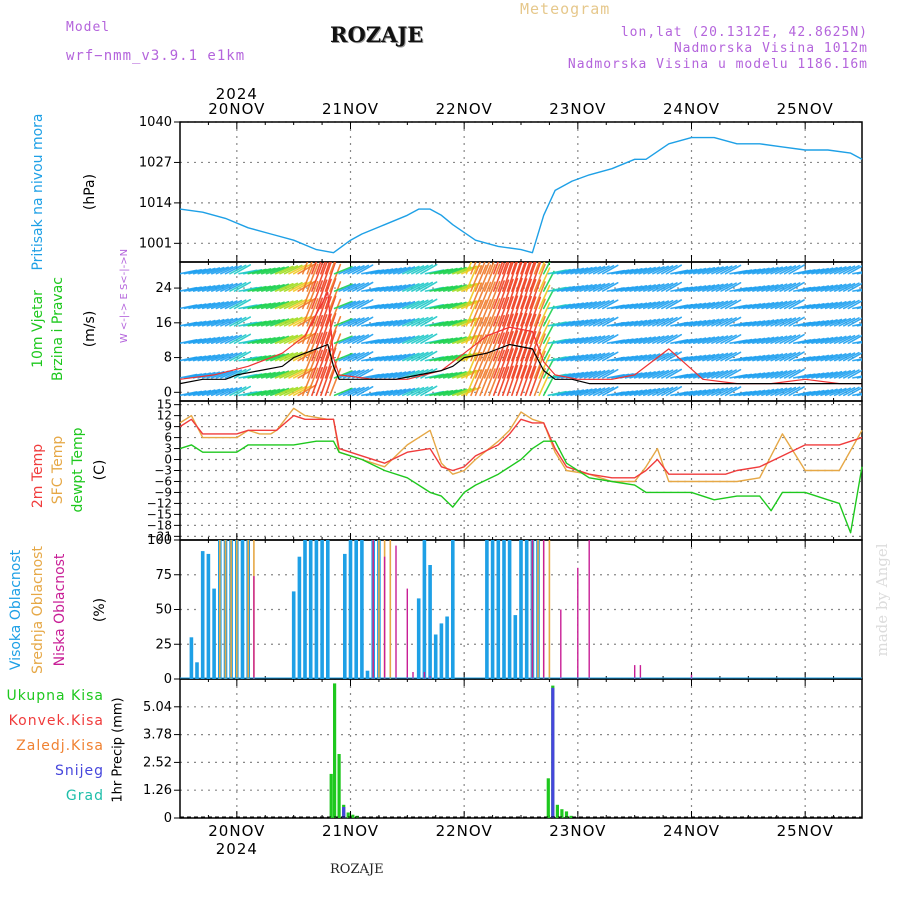 The width and height of the screenshot is (900, 900). What do you see at coordinates (882, 600) in the screenshot?
I see `watermark: made by Angel` at bounding box center [882, 600].